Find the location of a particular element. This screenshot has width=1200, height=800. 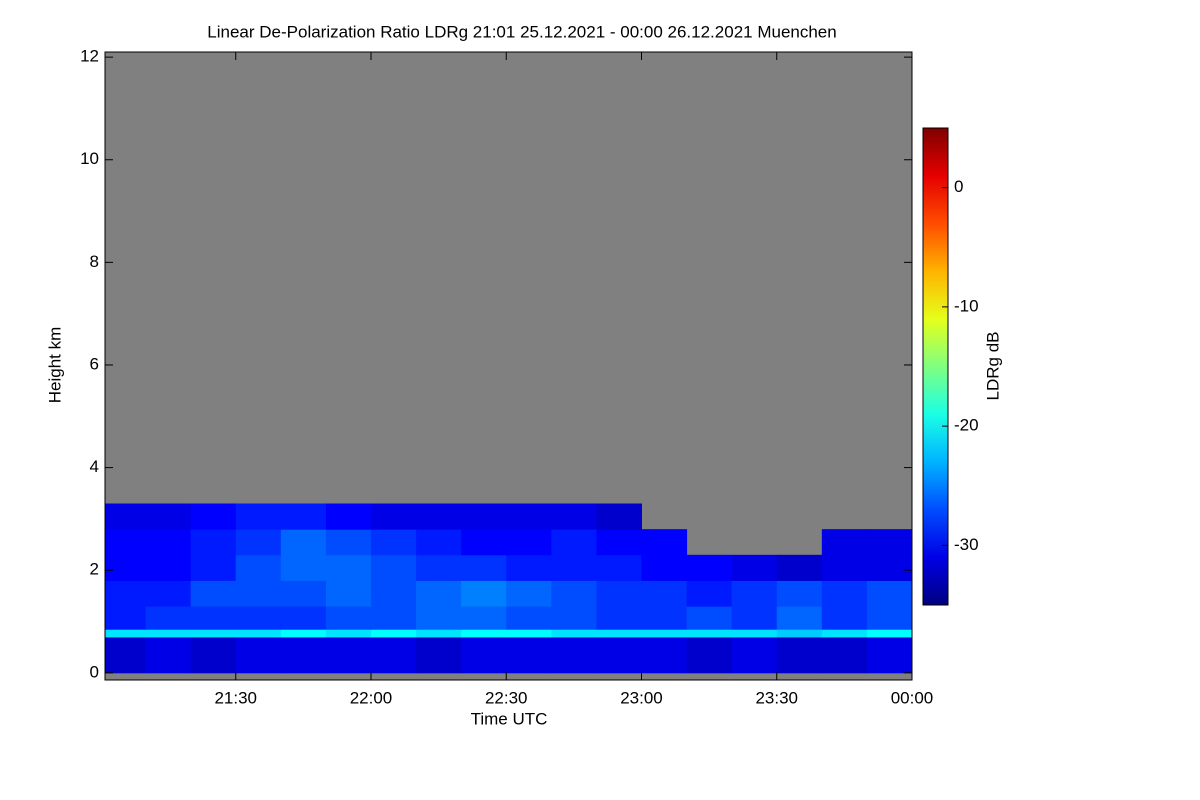

x-tick-label: 23:00 is located at coordinates (641, 697).